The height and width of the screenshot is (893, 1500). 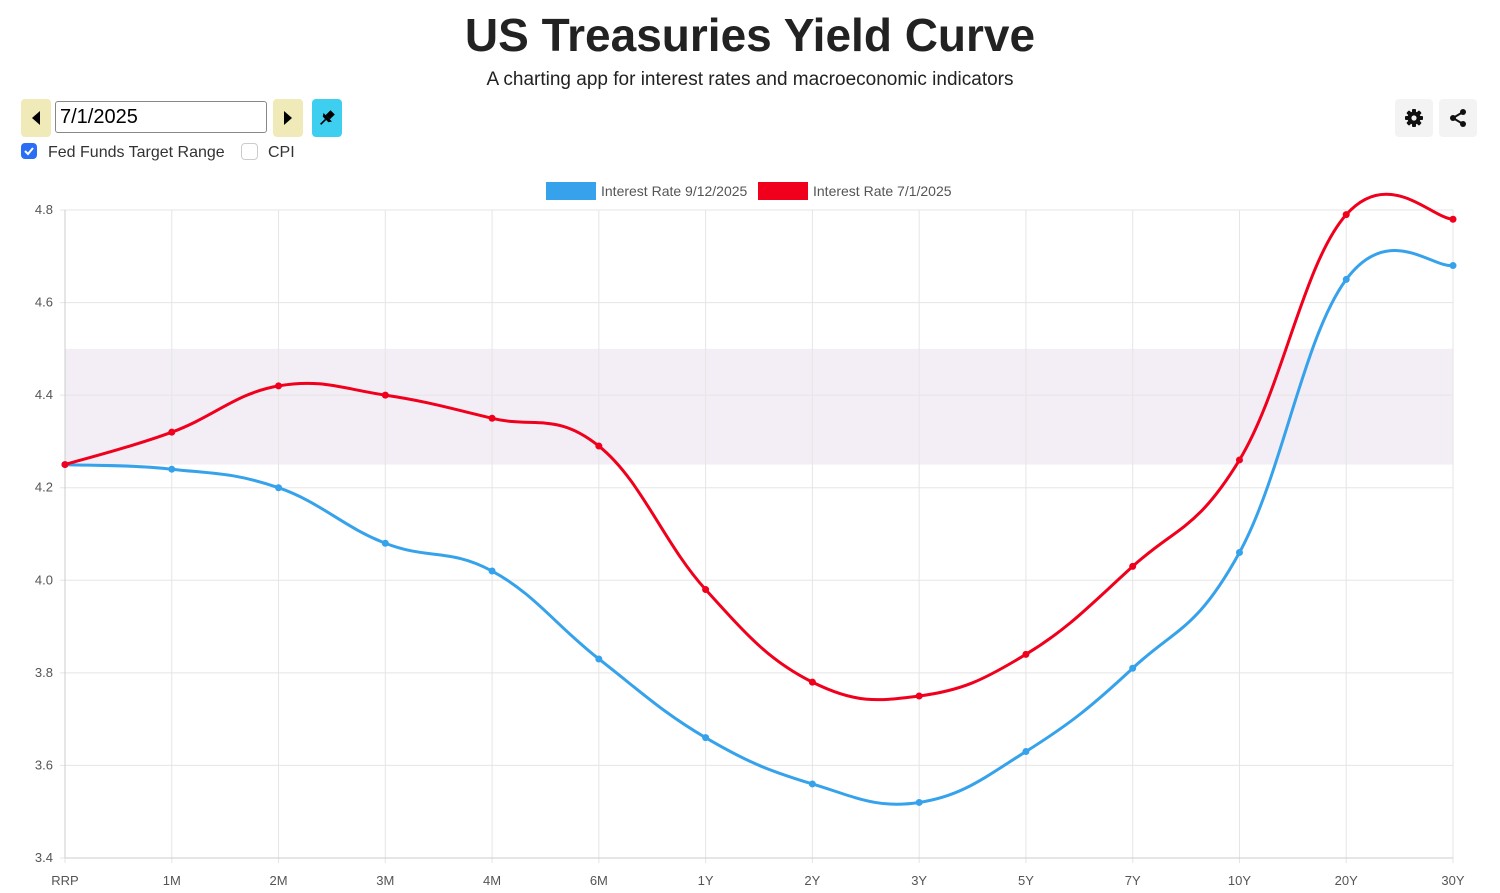 I want to click on fed-funds-label: Fed Funds Target Range, so click(x=136, y=152).